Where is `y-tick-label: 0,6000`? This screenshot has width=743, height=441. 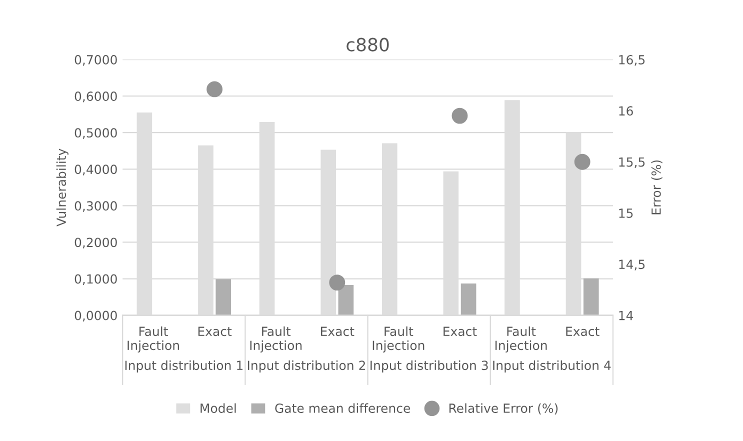
y-tick-label: 0,6000 is located at coordinates (95, 97).